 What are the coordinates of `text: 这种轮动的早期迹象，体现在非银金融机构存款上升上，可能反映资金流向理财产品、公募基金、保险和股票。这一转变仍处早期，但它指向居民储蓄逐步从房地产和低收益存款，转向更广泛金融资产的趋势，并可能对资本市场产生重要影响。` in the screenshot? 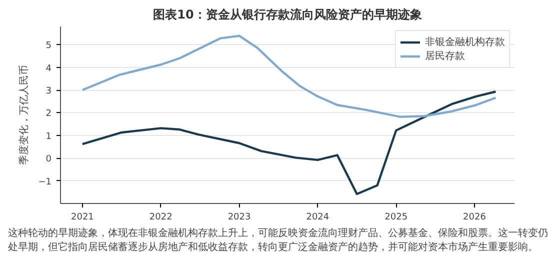 It's located at (278, 240).